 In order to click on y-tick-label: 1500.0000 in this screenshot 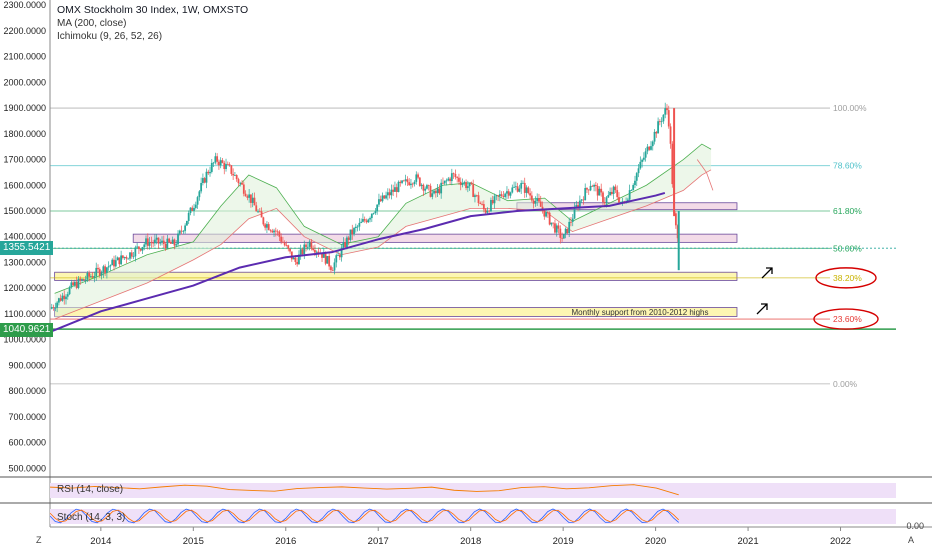, I will do `click(24, 211)`.